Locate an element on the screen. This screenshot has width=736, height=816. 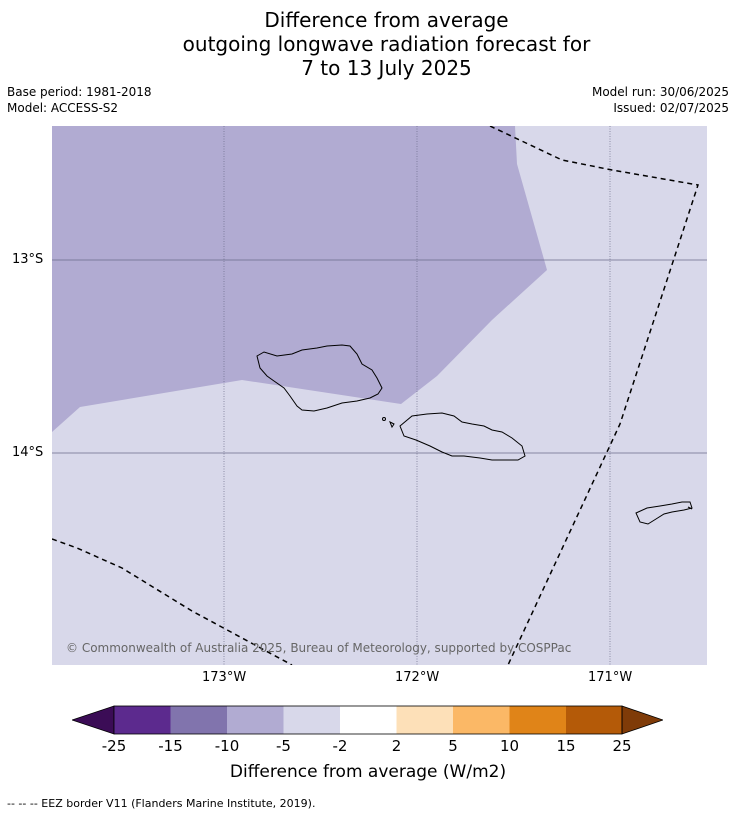
colorbar-svg is located at coordinates (367, 720).